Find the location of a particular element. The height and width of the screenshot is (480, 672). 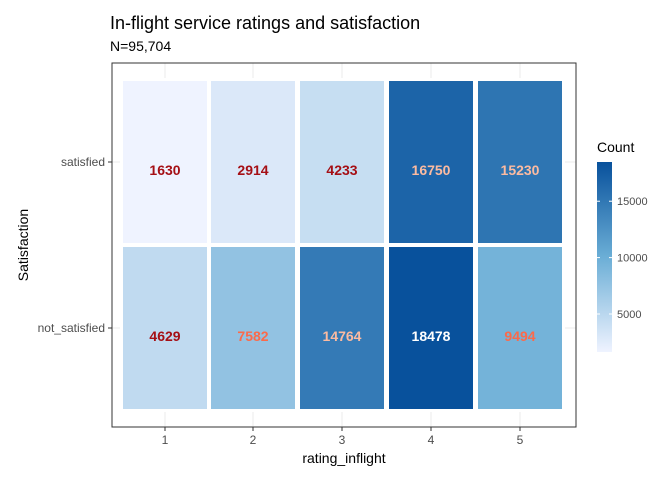

y-tick-label: satisfied is located at coordinates (83, 162).